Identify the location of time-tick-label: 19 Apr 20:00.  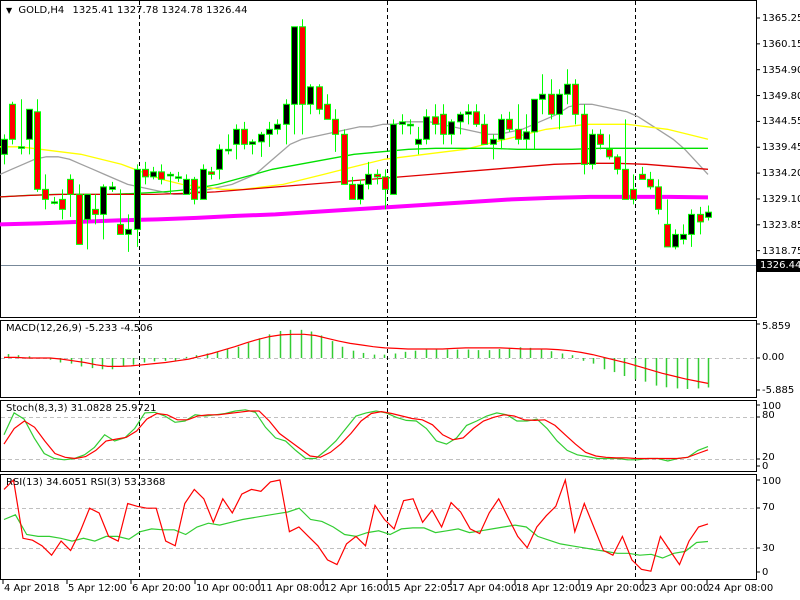
(613, 588).